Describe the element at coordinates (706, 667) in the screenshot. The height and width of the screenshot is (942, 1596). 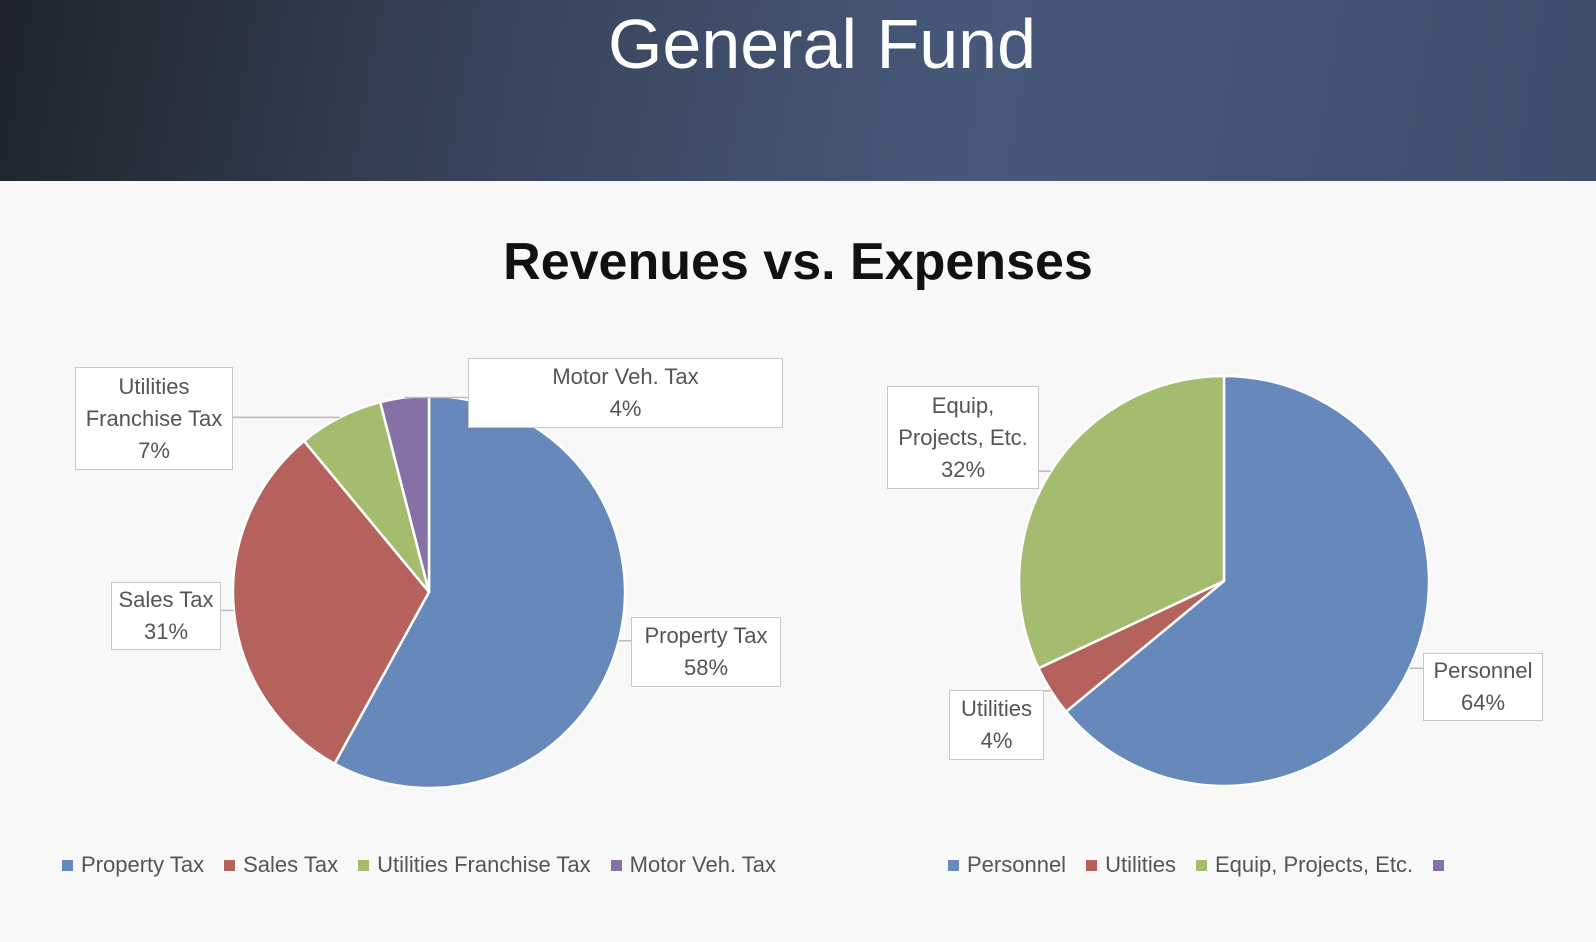
I see `data-label-value: 58%` at that location.